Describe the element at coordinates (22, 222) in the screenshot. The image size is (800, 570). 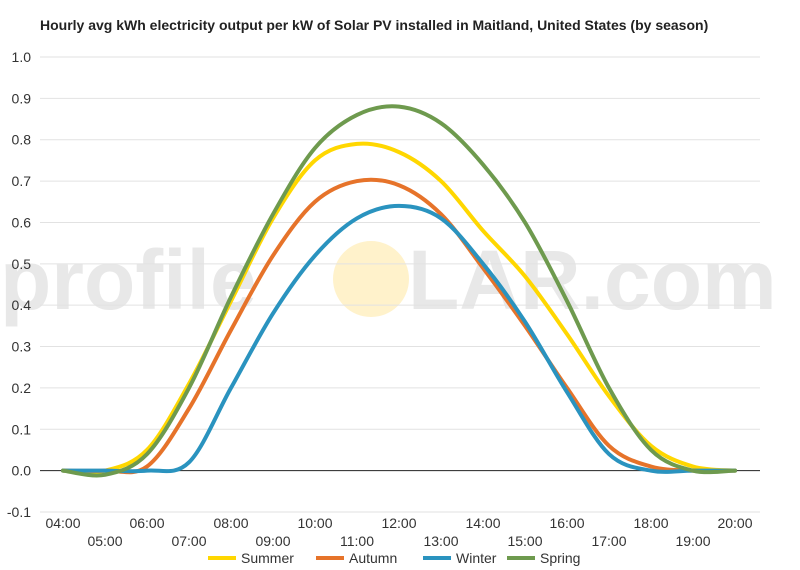
I see `y-tick-label: 0.6` at that location.